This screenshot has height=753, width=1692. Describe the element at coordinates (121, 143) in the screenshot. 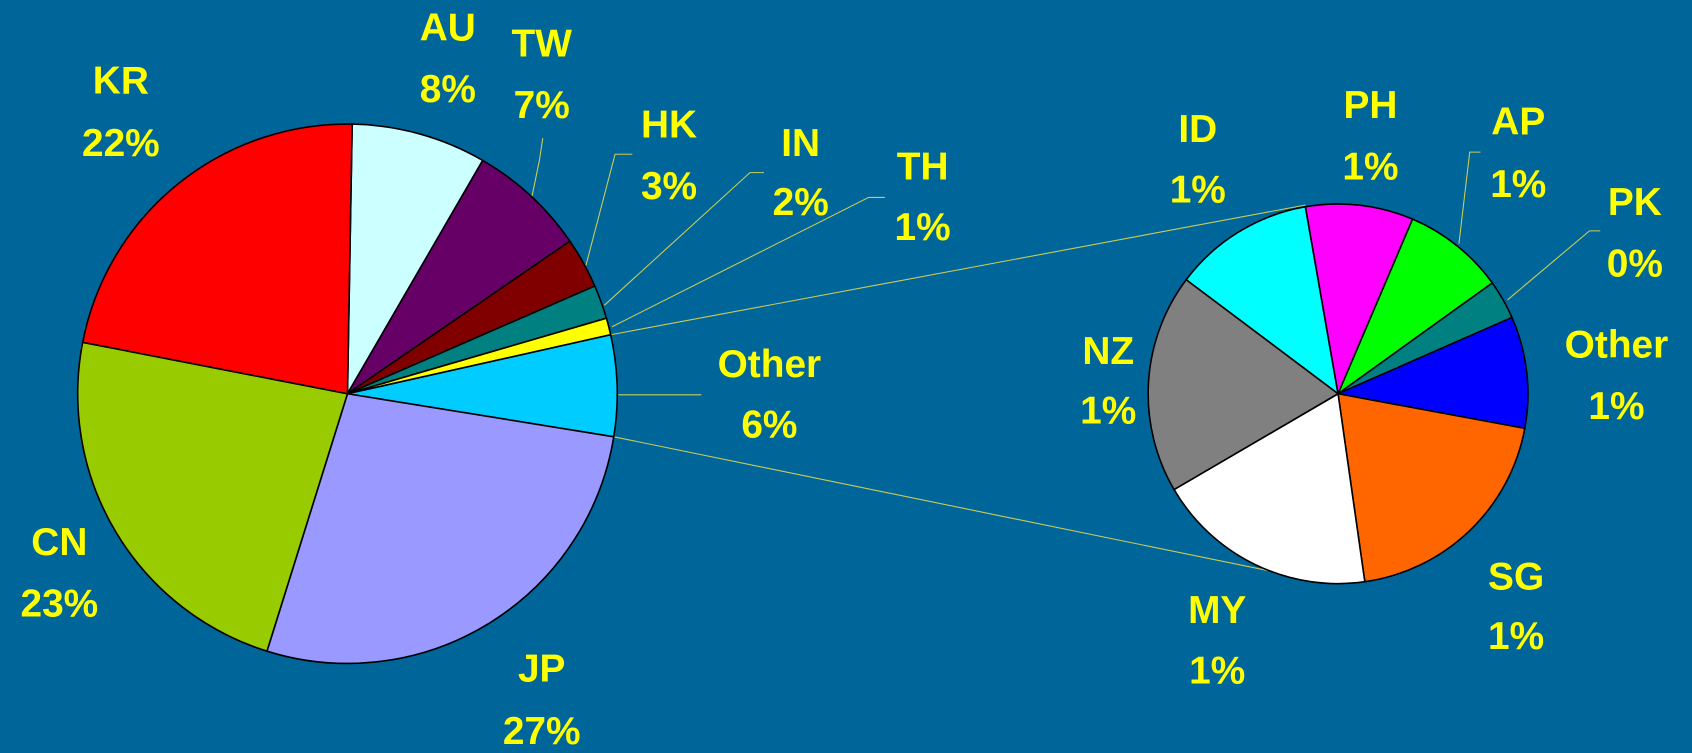

I see `slice-value-label: 22%` at that location.